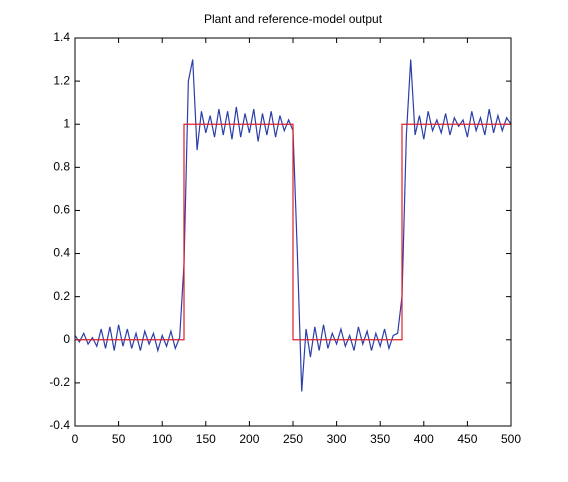  Describe the element at coordinates (66, 123) in the screenshot. I see `y-tick-label: 1` at that location.